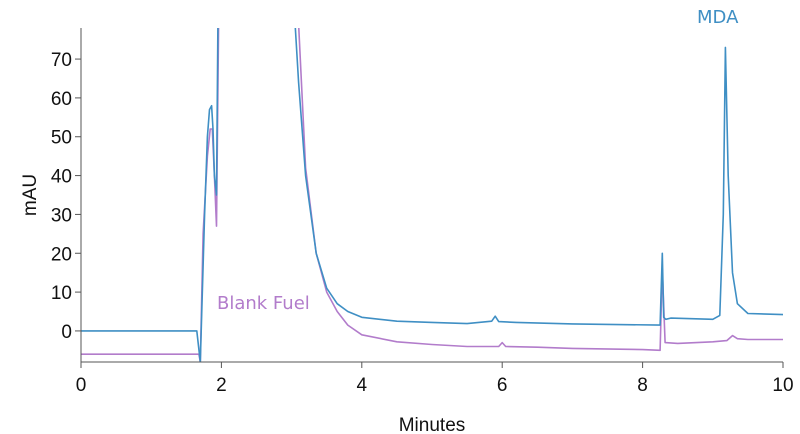 The image size is (800, 434). Describe the element at coordinates (221, 385) in the screenshot. I see `x-tick-label: 2` at that location.